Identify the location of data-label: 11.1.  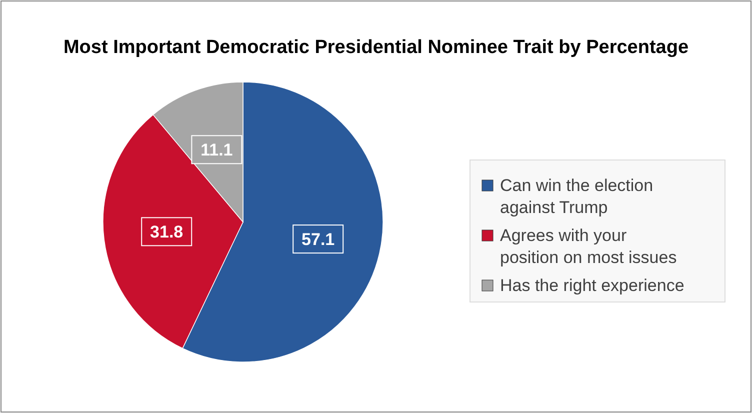
(216, 150).